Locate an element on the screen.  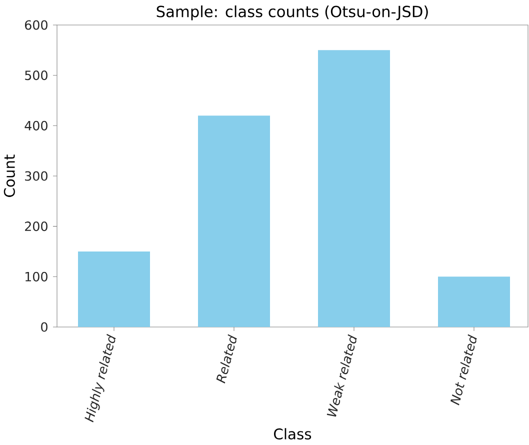
x-tick-label: Not related is located at coordinates (463, 370).